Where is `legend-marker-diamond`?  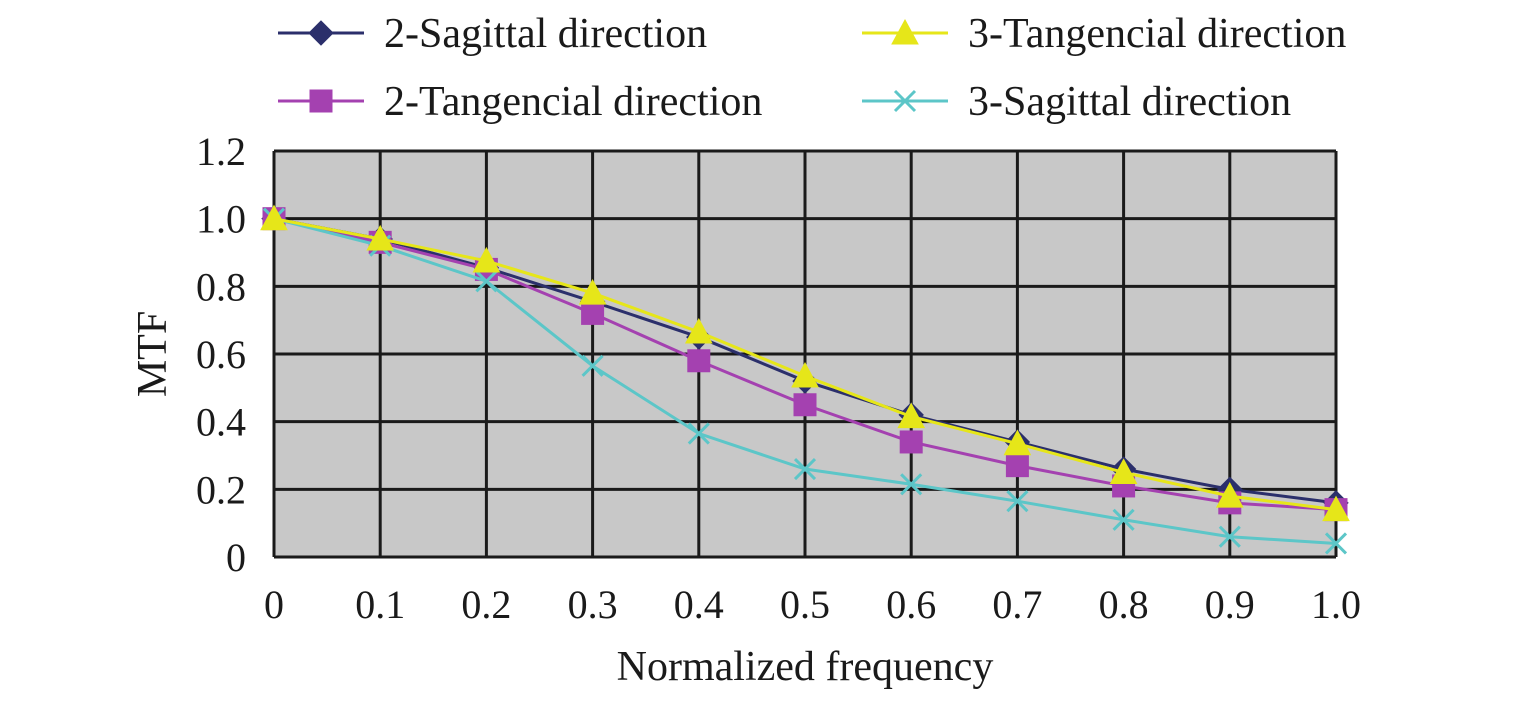 legend-marker-diamond is located at coordinates (321, 33).